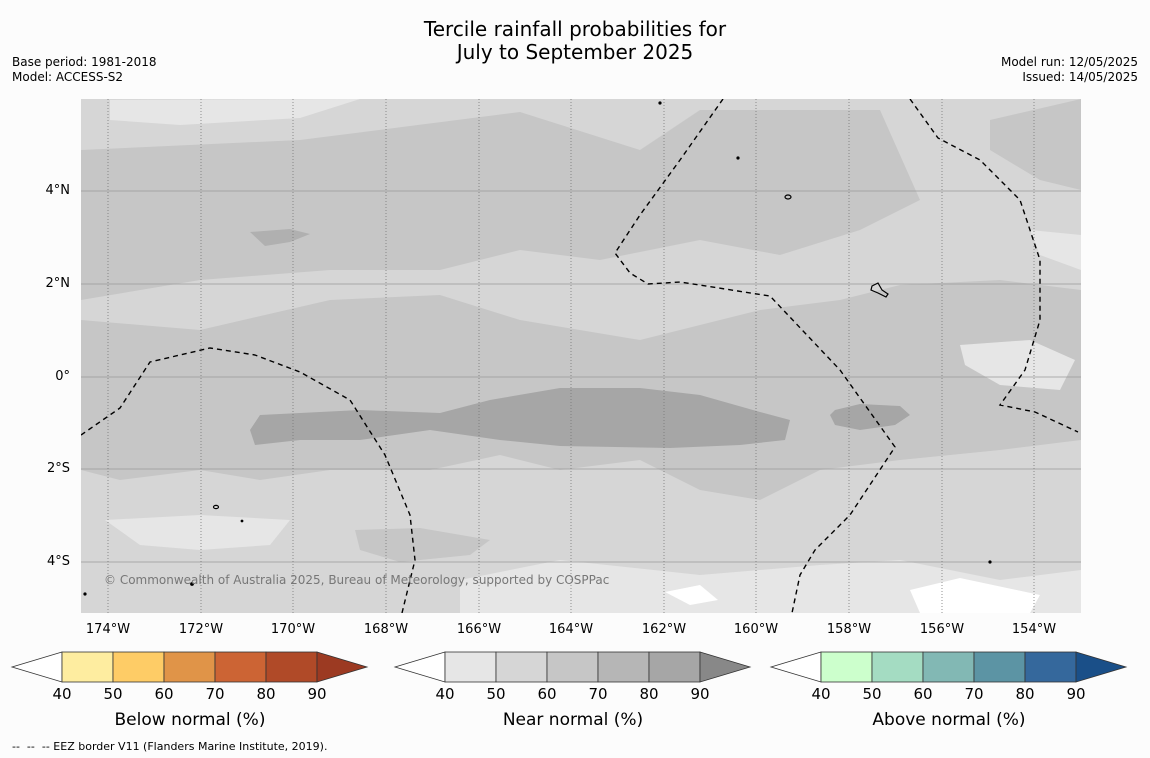  Describe the element at coordinates (572, 667) in the screenshot. I see `legend-near-normal-colorbar` at that location.